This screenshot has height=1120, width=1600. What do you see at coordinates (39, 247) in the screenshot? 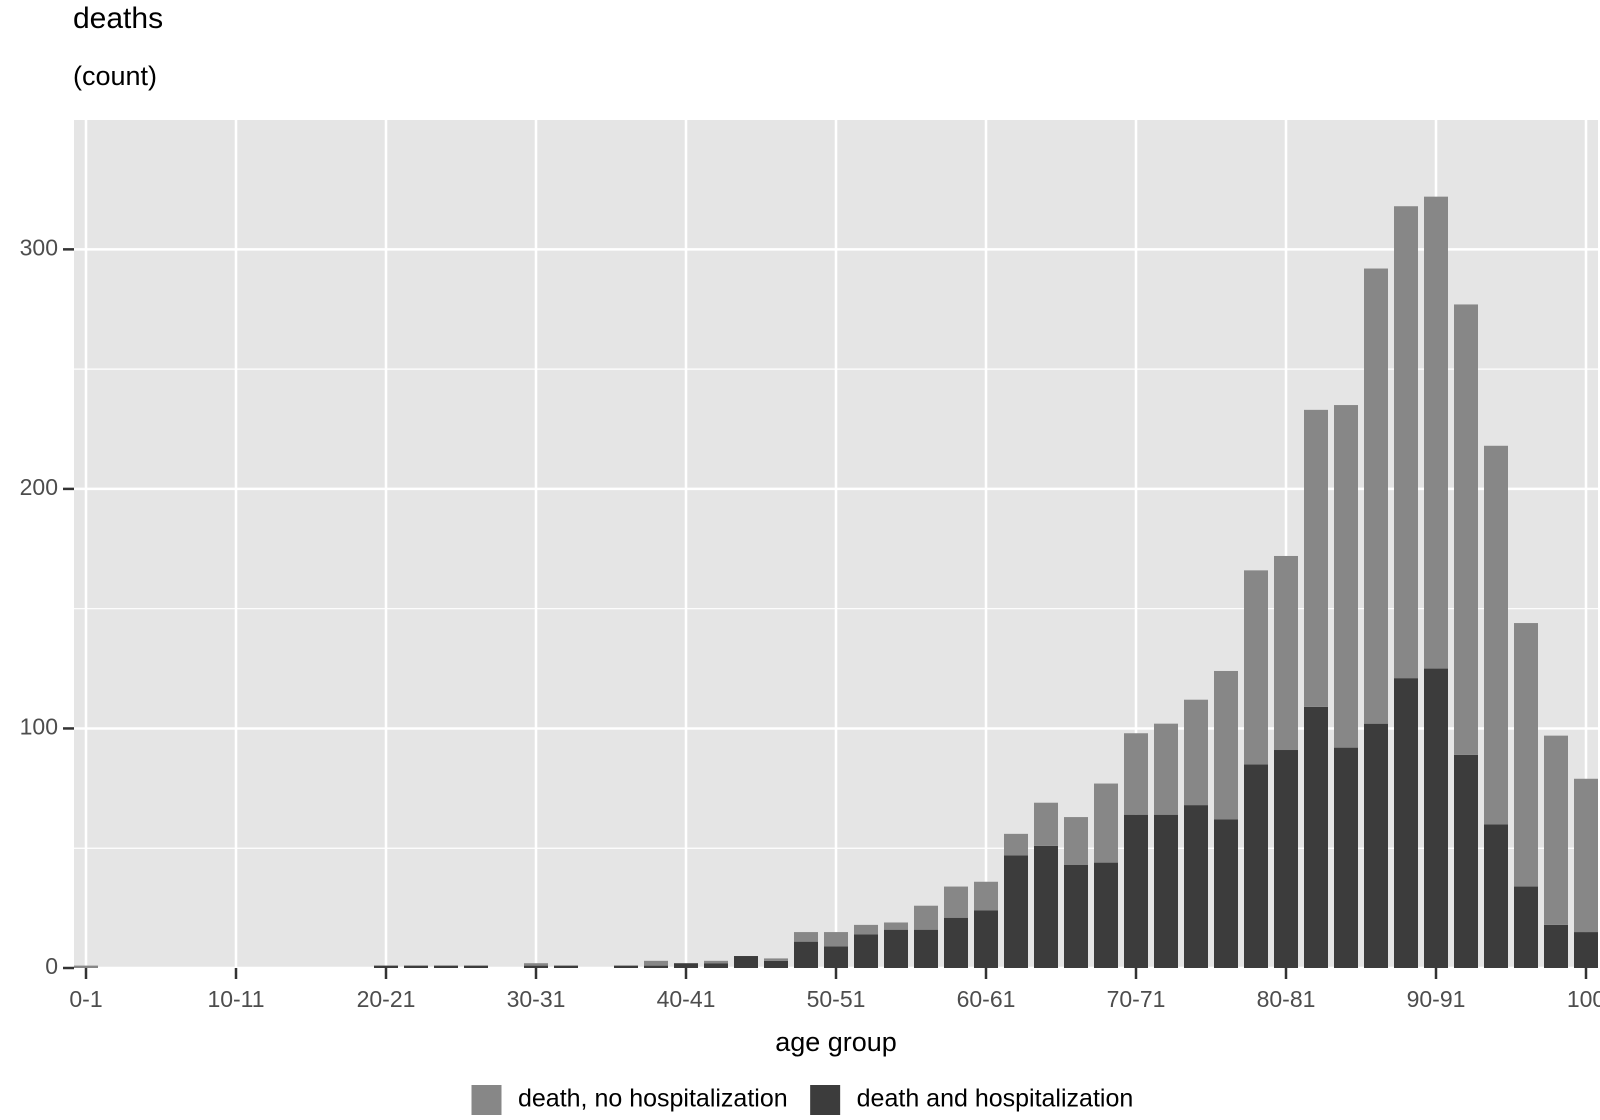
I see `y-tick-label: 300` at bounding box center [39, 247].